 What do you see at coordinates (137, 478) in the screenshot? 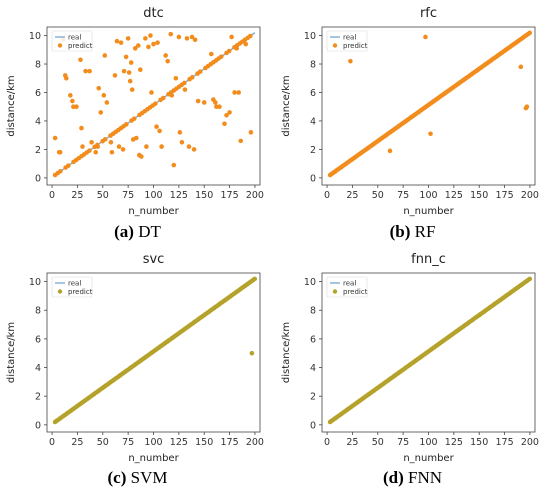
I see `caption-svm: (c) SVM` at bounding box center [137, 478].